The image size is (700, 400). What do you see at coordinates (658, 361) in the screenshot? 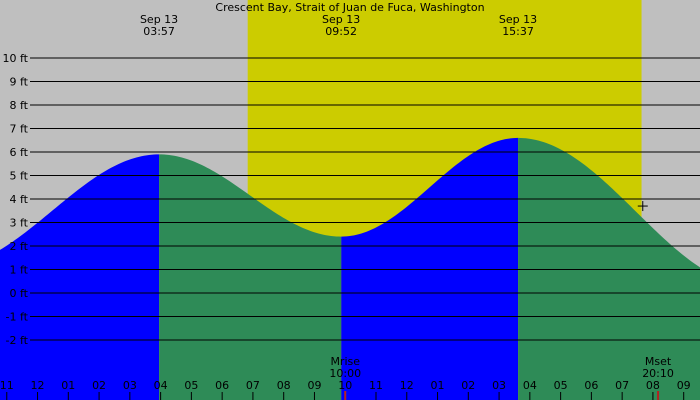
I see `moon-event-label: Mset` at bounding box center [658, 361].